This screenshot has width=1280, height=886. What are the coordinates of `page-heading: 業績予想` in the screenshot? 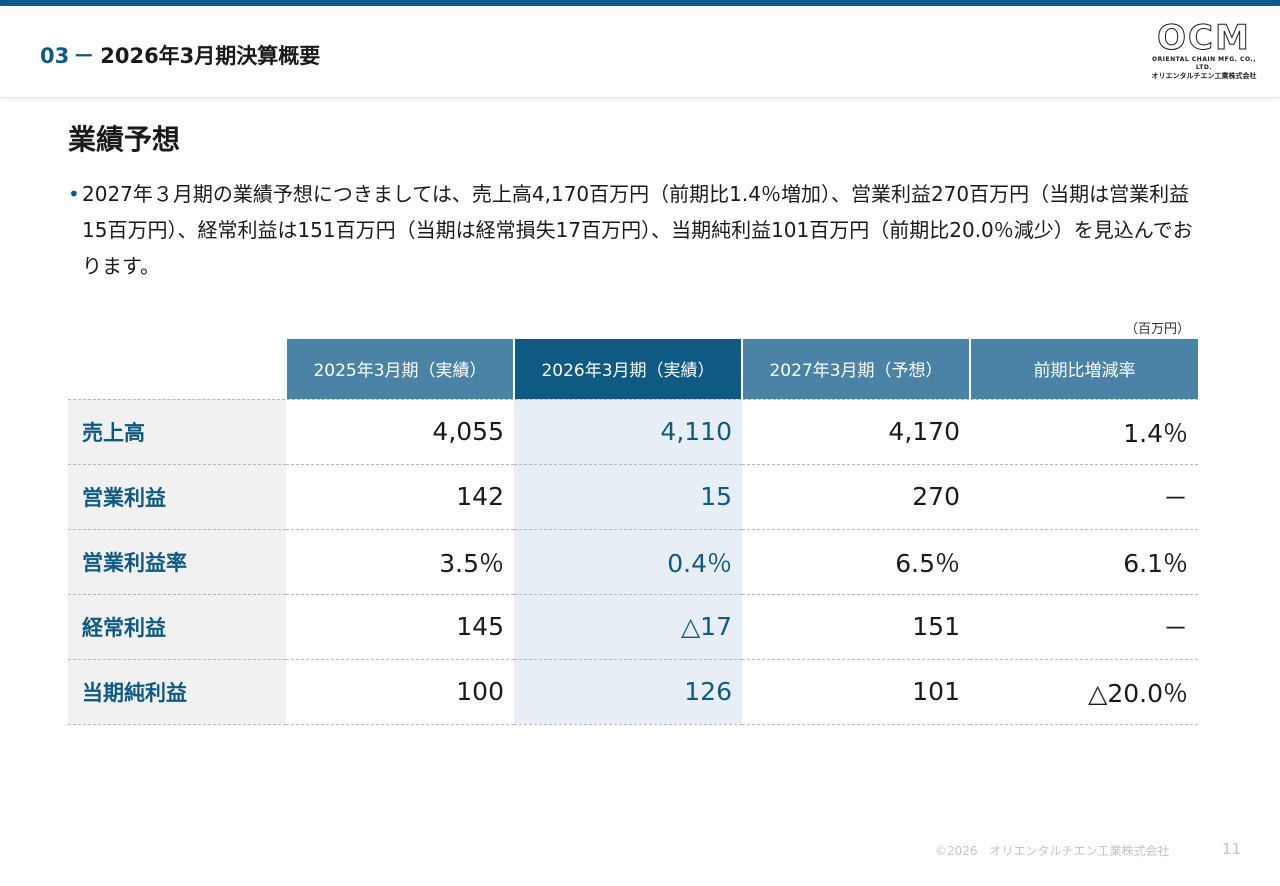 It's located at (124, 139).